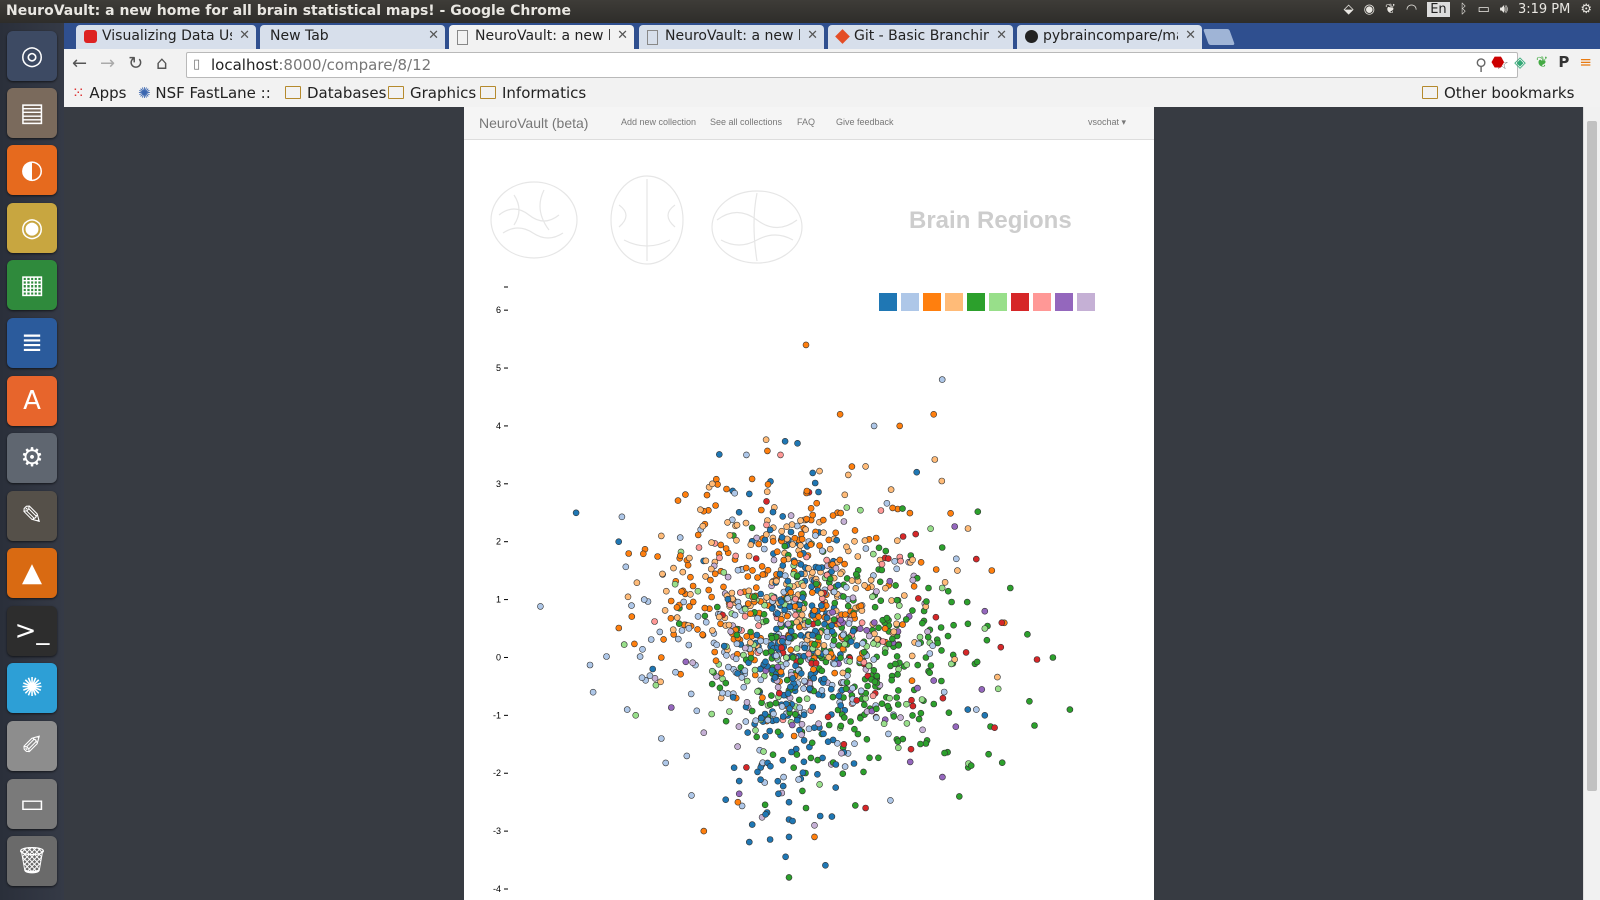 The image size is (1600, 900). I want to click on terminal-icon: >_, so click(32, 631).